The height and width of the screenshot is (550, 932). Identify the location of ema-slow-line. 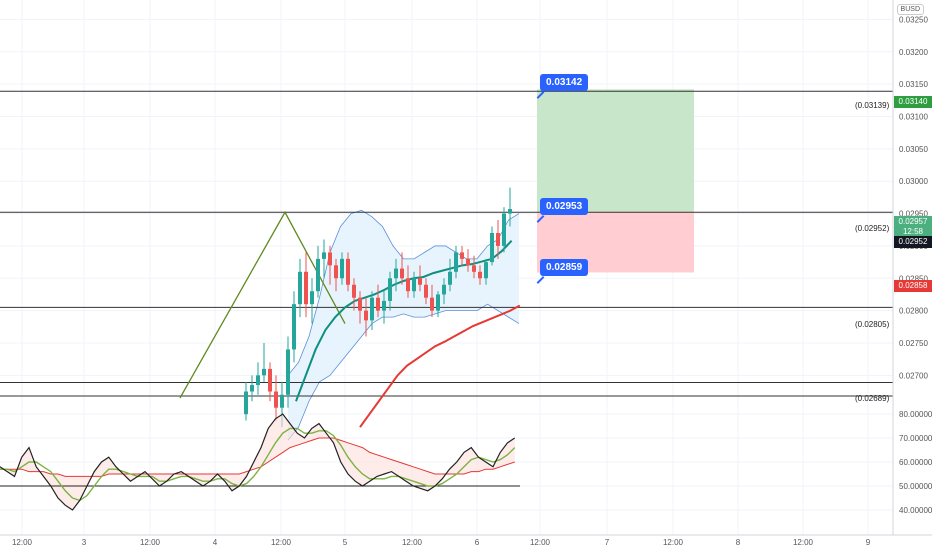
(440, 366).